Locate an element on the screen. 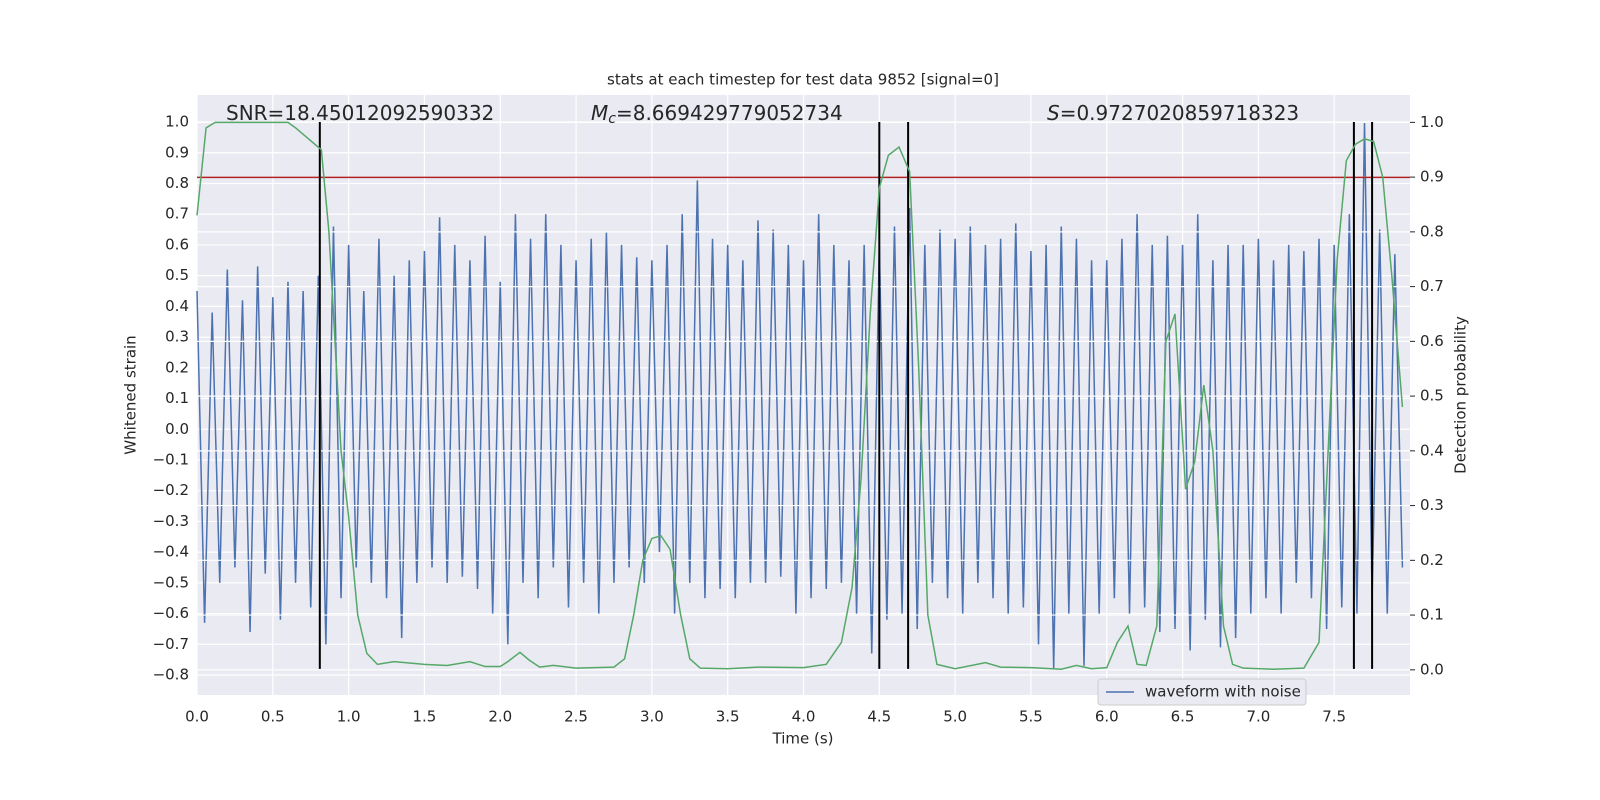 The width and height of the screenshot is (1600, 800). annotation-text: SNR=18.45012092590332 is located at coordinates (360, 113).